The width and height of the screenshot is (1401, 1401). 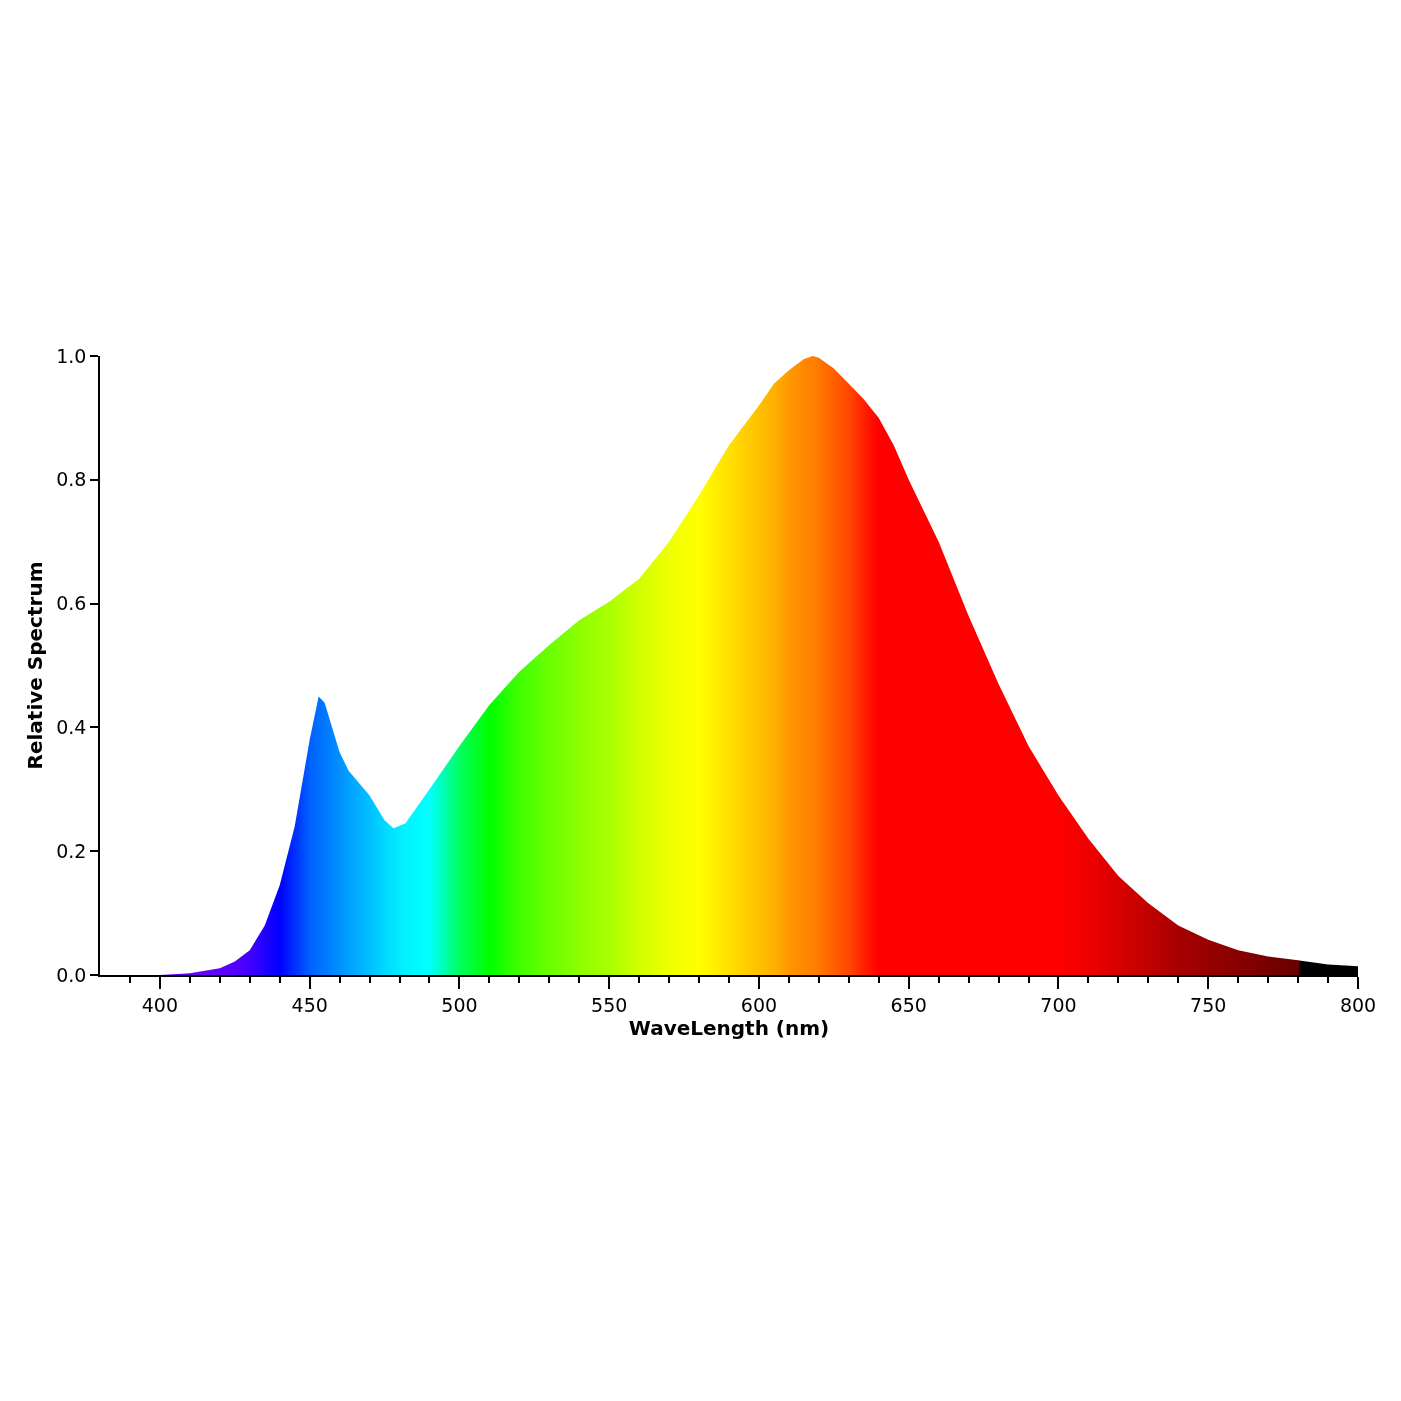 What do you see at coordinates (908, 1004) in the screenshot?
I see `x-tick-label: 650` at bounding box center [908, 1004].